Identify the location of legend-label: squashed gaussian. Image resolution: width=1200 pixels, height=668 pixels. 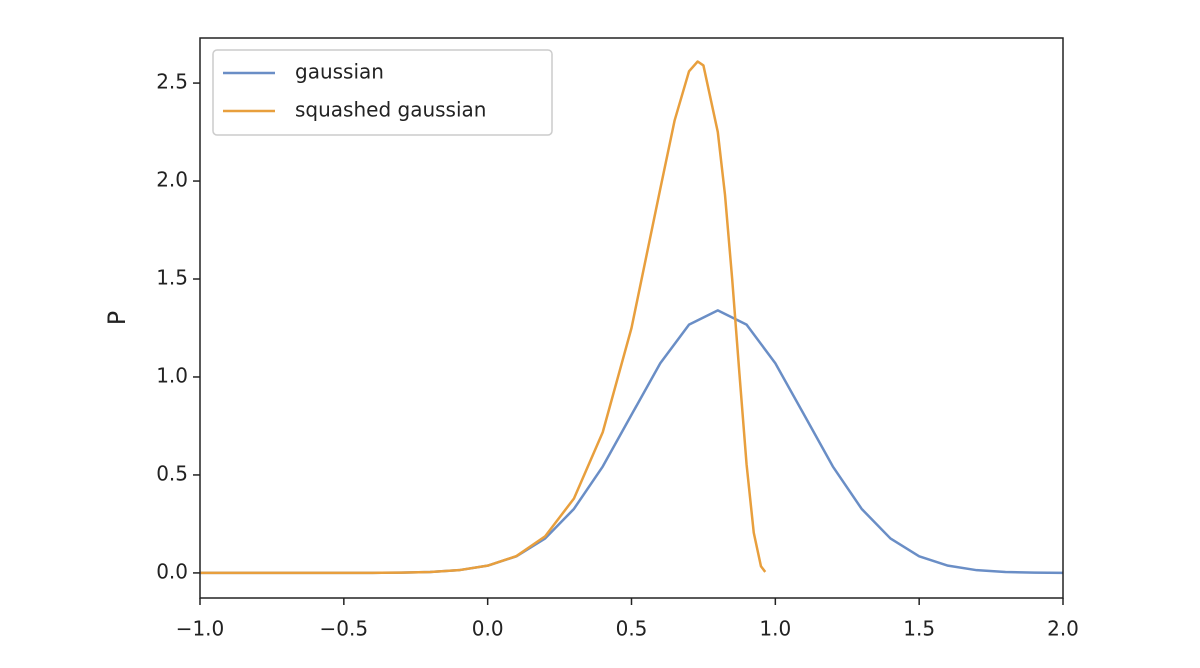
(390, 110).